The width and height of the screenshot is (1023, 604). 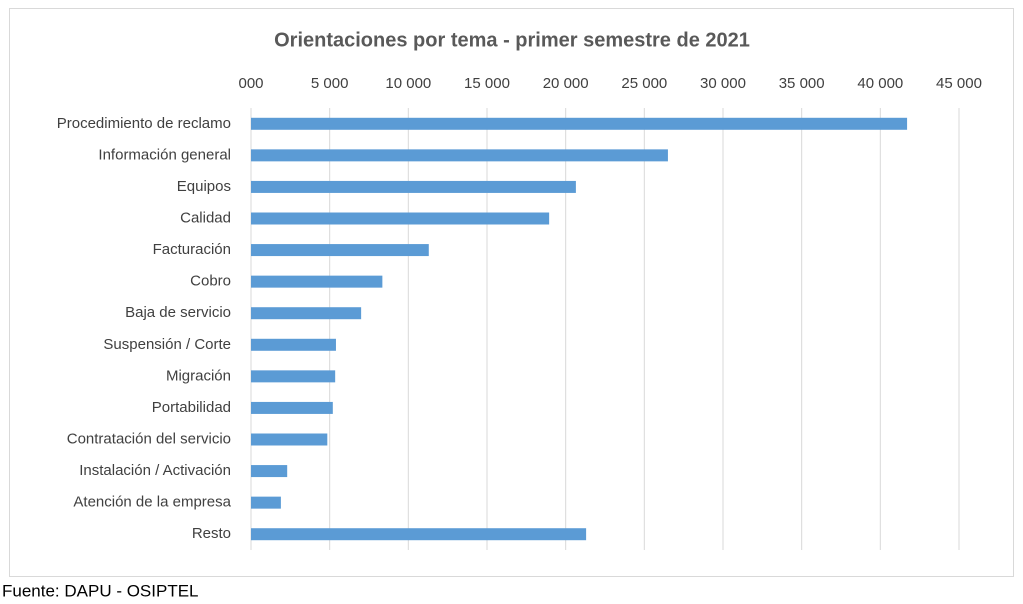 What do you see at coordinates (408, 83) in the screenshot?
I see `x-tick-label: 10 000` at bounding box center [408, 83].